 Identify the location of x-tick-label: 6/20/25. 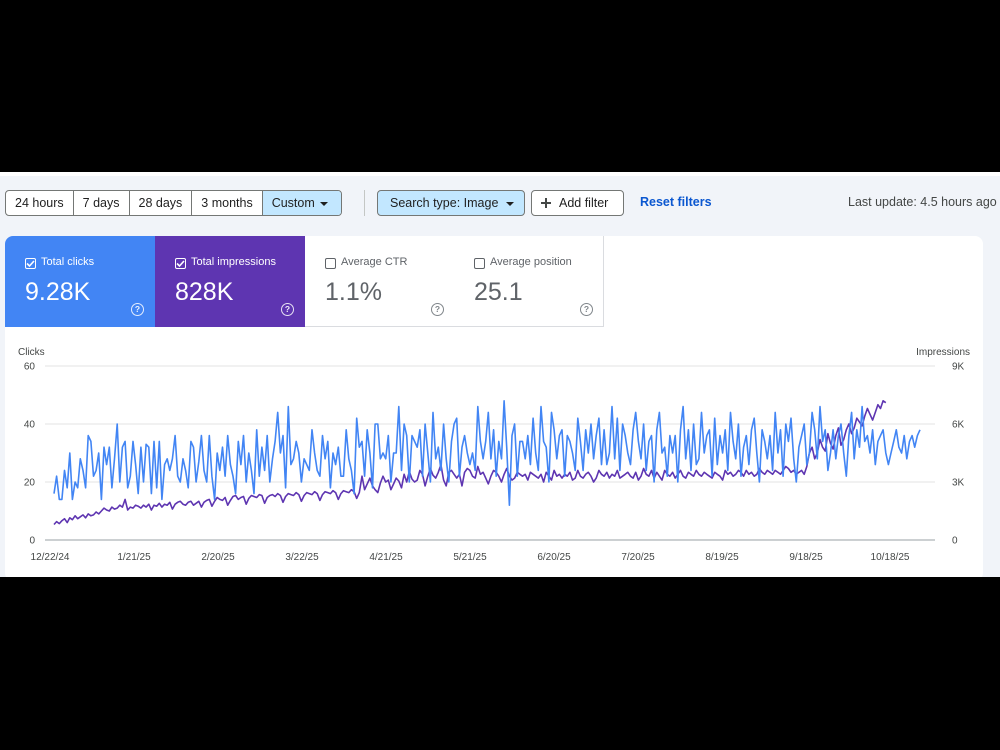
(554, 557).